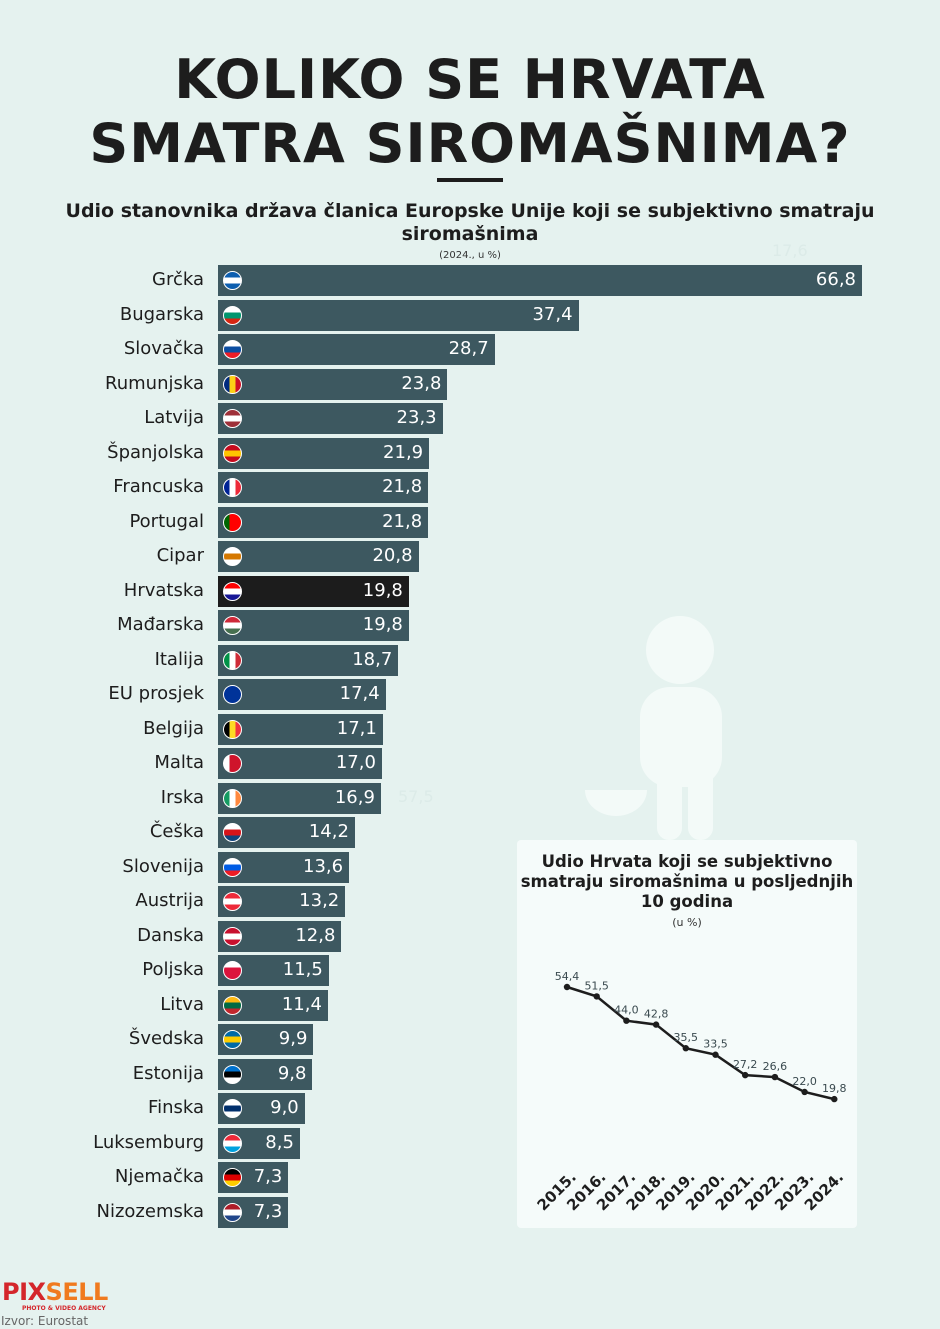 The height and width of the screenshot is (1329, 940). What do you see at coordinates (470, 763) in the screenshot?
I see `bar-row: Malta 17,0` at bounding box center [470, 763].